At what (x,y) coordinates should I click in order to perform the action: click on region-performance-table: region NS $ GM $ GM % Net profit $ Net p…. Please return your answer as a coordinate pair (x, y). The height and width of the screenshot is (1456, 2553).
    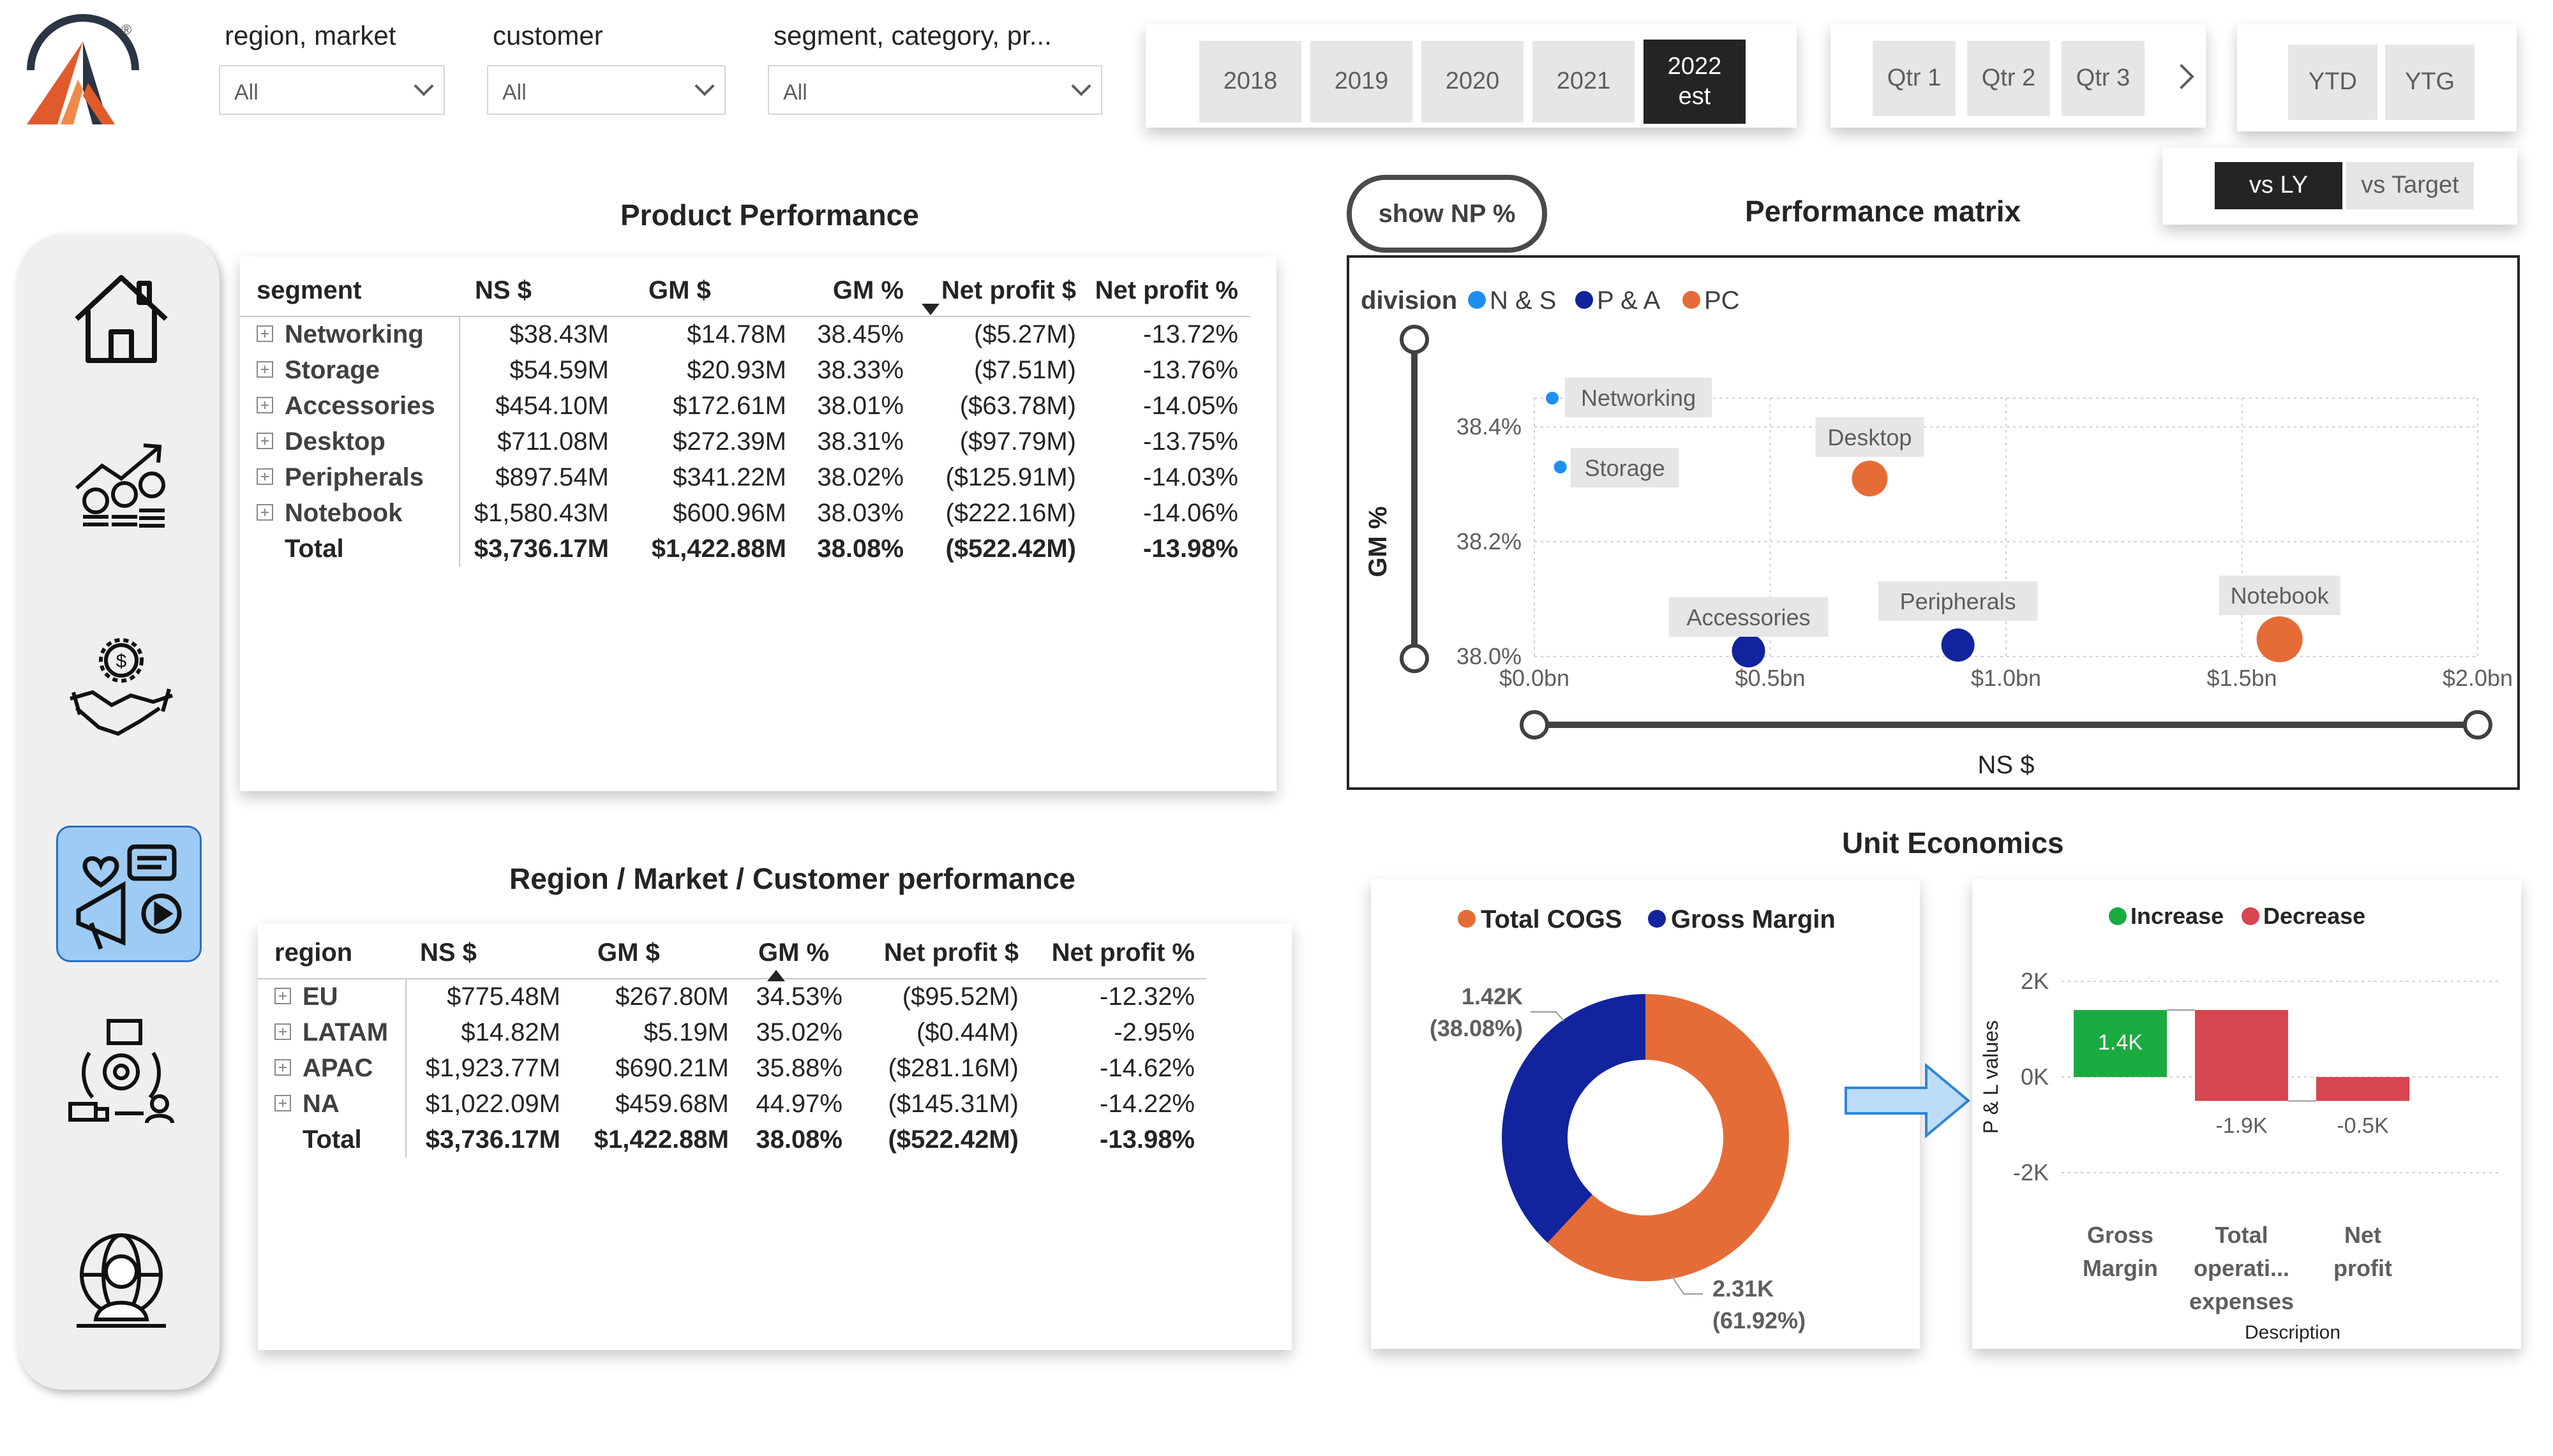
    Looking at the image, I should click on (732, 1042).